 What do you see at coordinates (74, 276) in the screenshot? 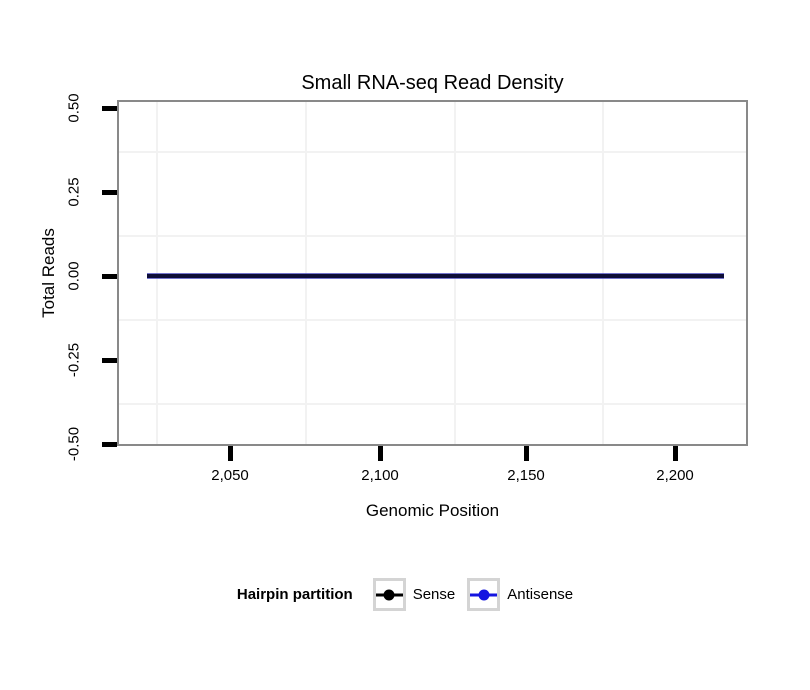
I see `y-tick-label: 0.00` at bounding box center [74, 276].